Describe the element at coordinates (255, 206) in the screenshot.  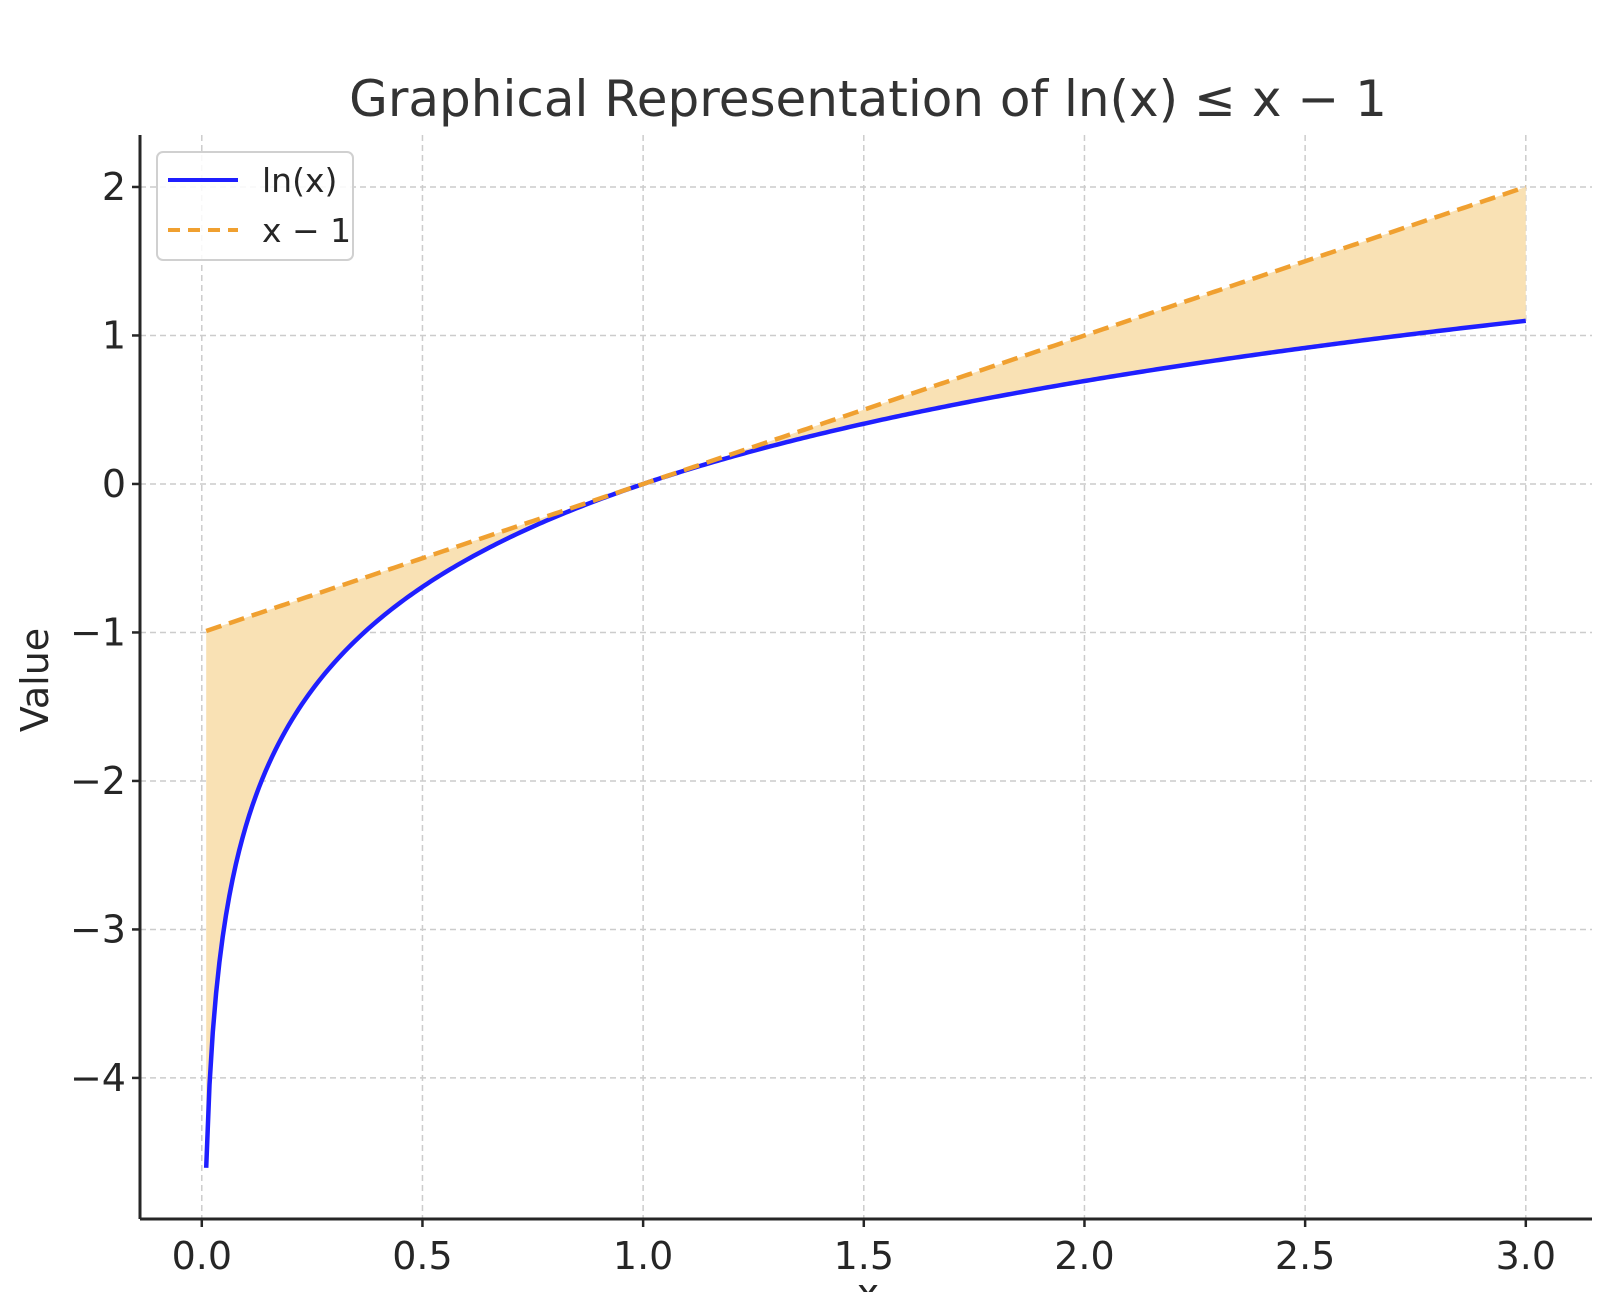
I see `legend: ln(x) x − 1` at that location.